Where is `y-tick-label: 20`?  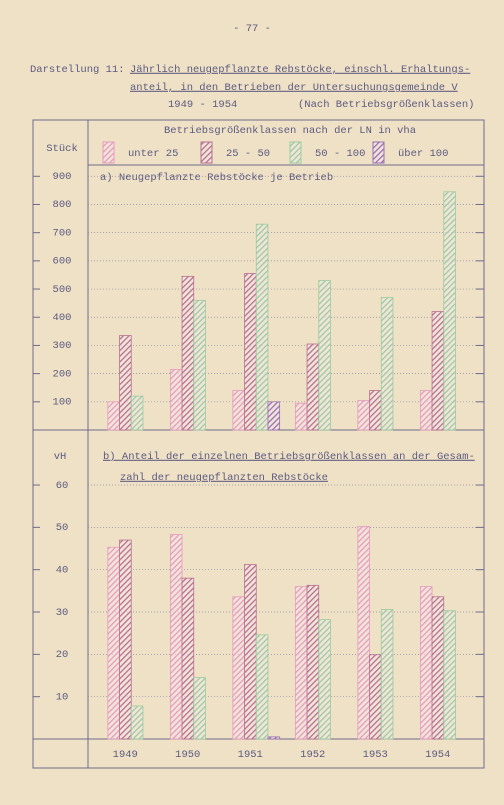
y-tick-label: 20 is located at coordinates (62, 655).